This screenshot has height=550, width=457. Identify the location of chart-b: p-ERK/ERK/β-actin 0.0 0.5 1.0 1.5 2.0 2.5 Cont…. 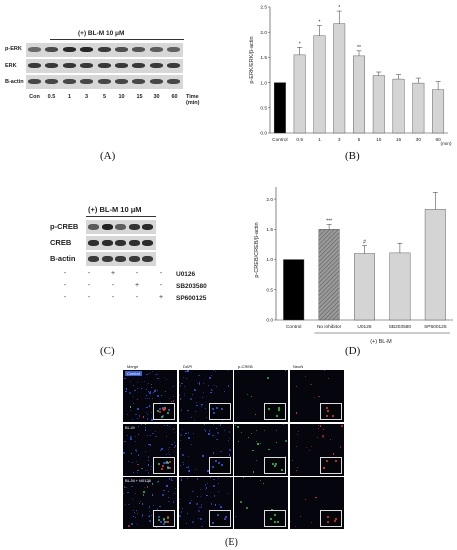
(350, 76).